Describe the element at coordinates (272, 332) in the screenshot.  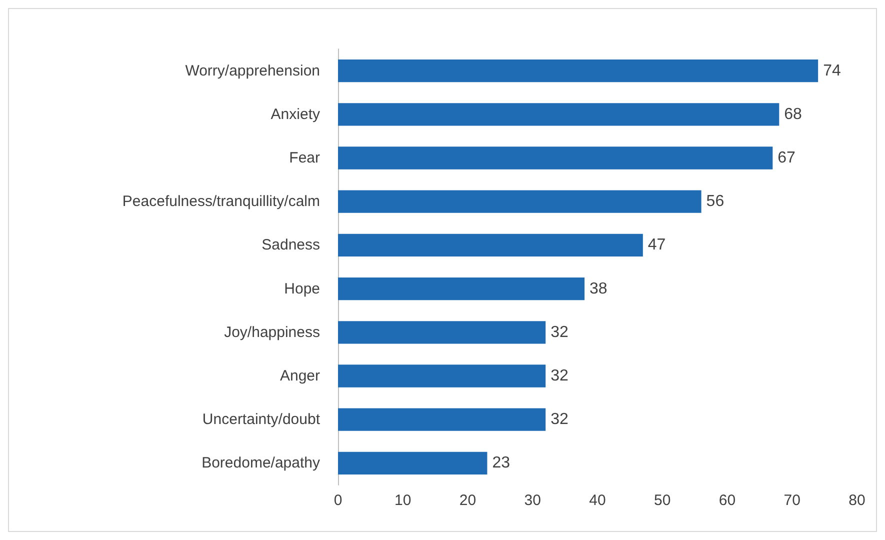
I see `y-tick-label: Joy/happiness` at that location.